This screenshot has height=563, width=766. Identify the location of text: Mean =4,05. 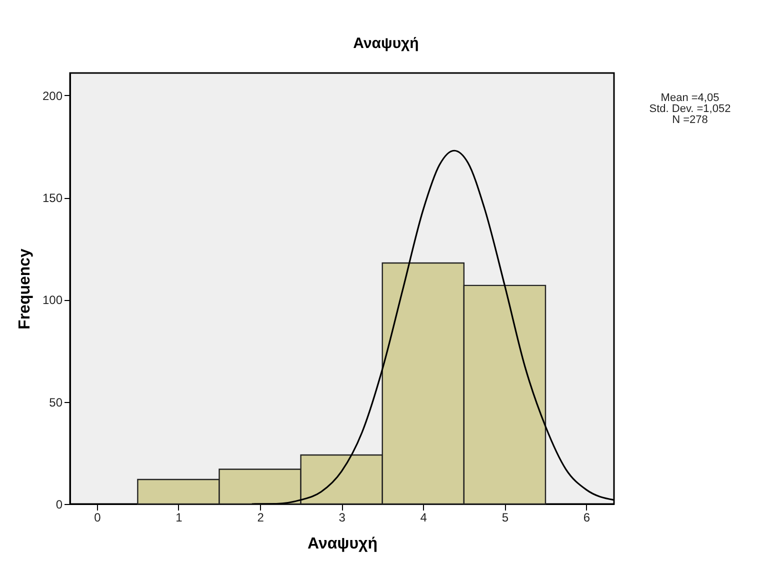
(690, 98).